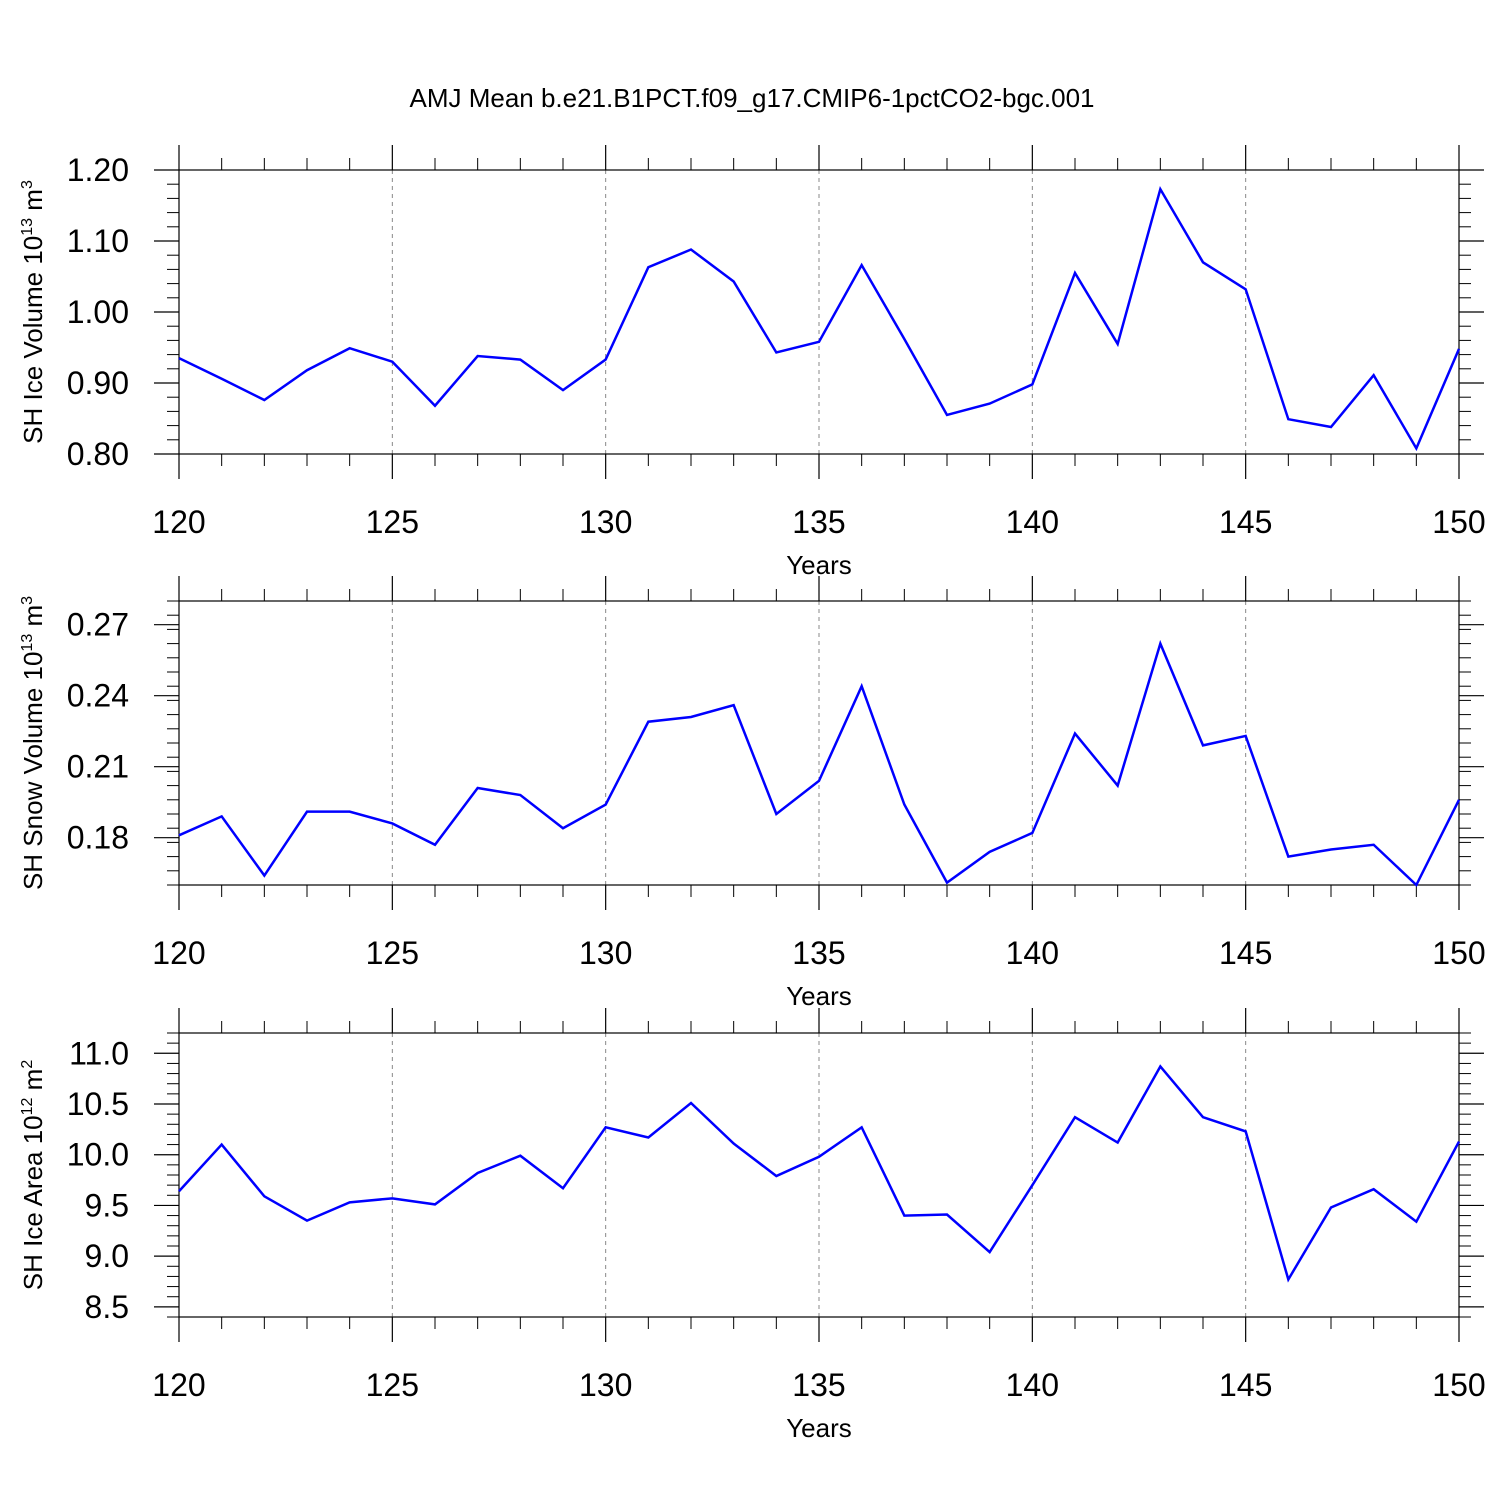 Image resolution: width=1500 pixels, height=1500 pixels. I want to click on y-tick-label: 0.24, so click(98, 696).